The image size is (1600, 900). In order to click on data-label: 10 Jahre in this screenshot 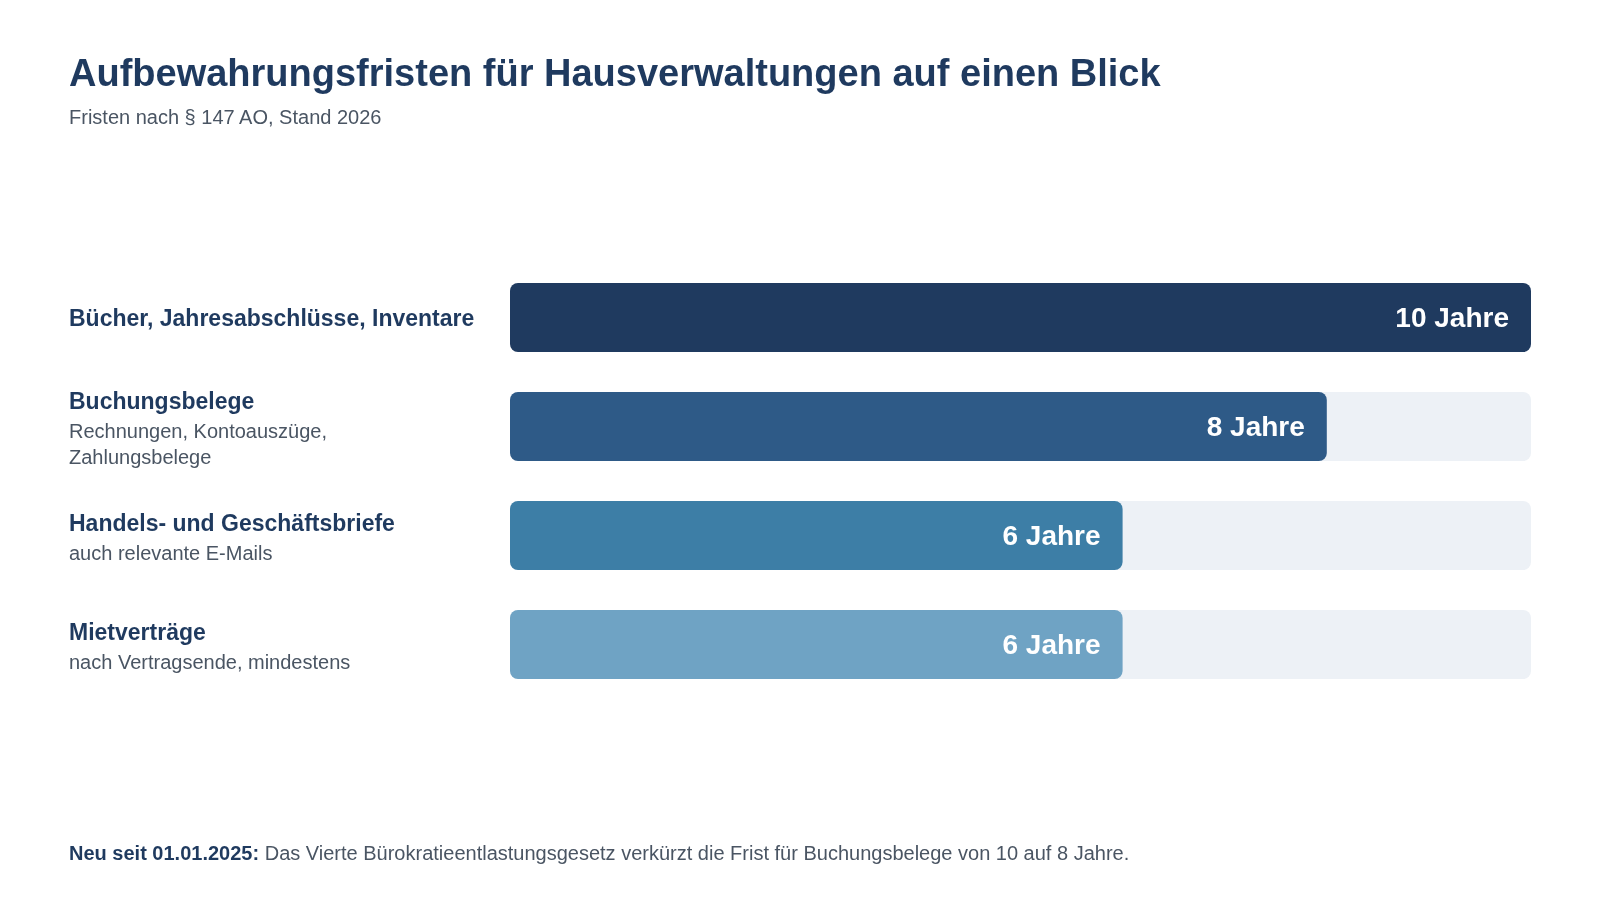, I will do `click(1452, 318)`.